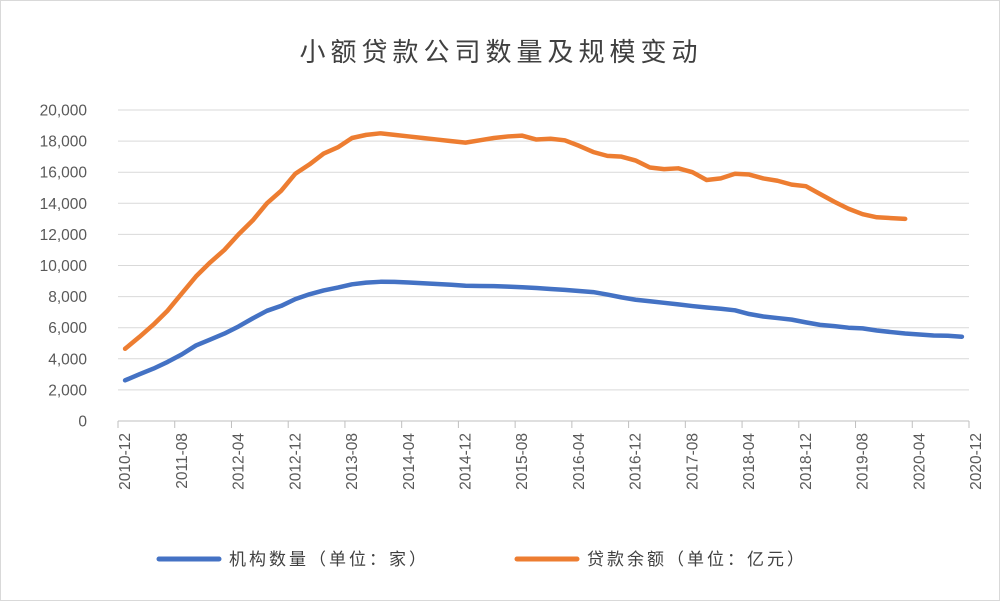 The width and height of the screenshot is (1000, 601). What do you see at coordinates (67, 359) in the screenshot?
I see `y-tick-label: 4,000` at bounding box center [67, 359].